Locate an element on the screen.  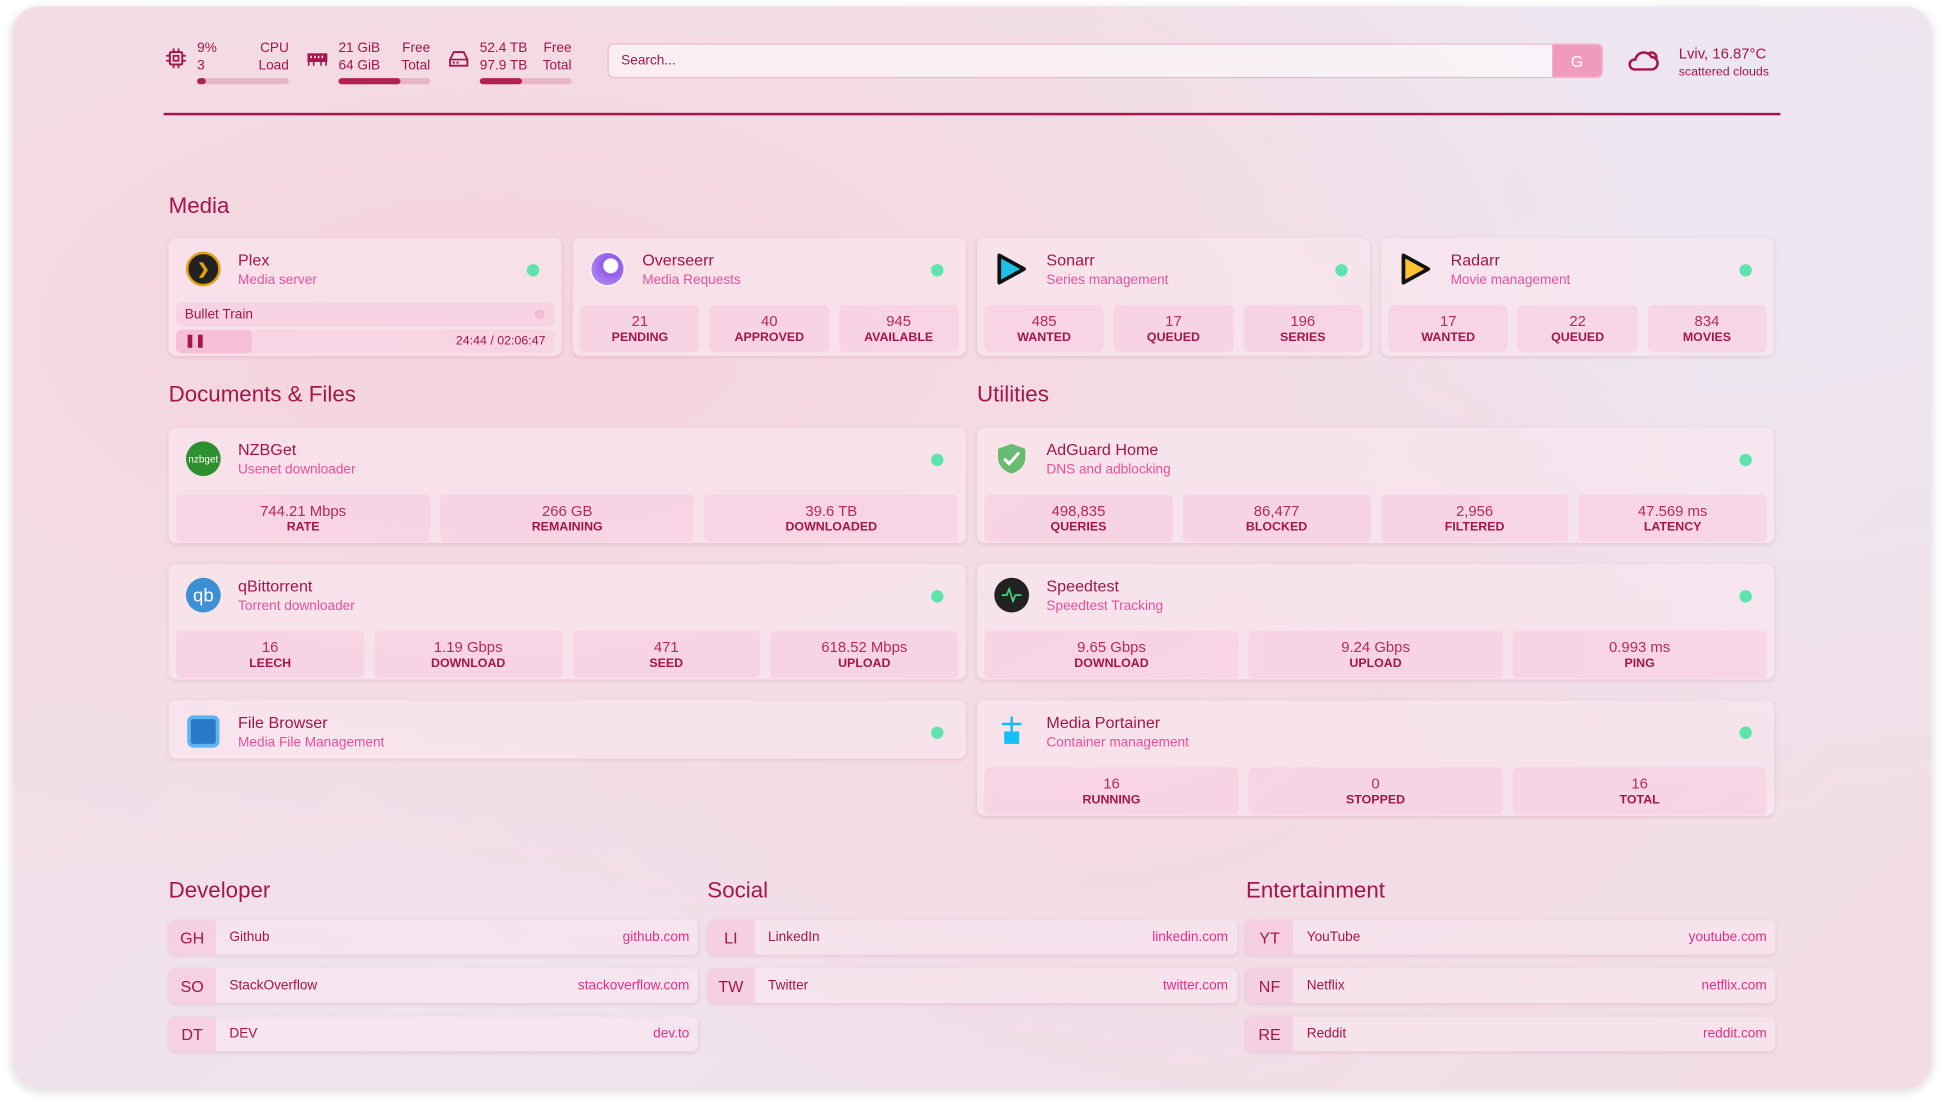
playback-progress: ❚❚ 24:44 / 02:06:47 is located at coordinates (365, 341).